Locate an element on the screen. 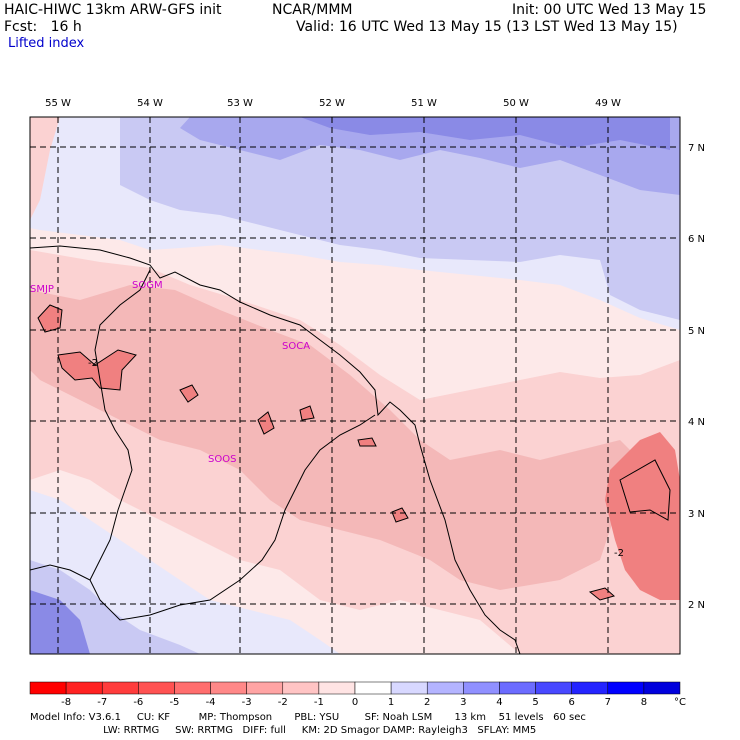 This screenshot has width=740, height=740. colorbar-tick-label: -8 is located at coordinates (66, 702).